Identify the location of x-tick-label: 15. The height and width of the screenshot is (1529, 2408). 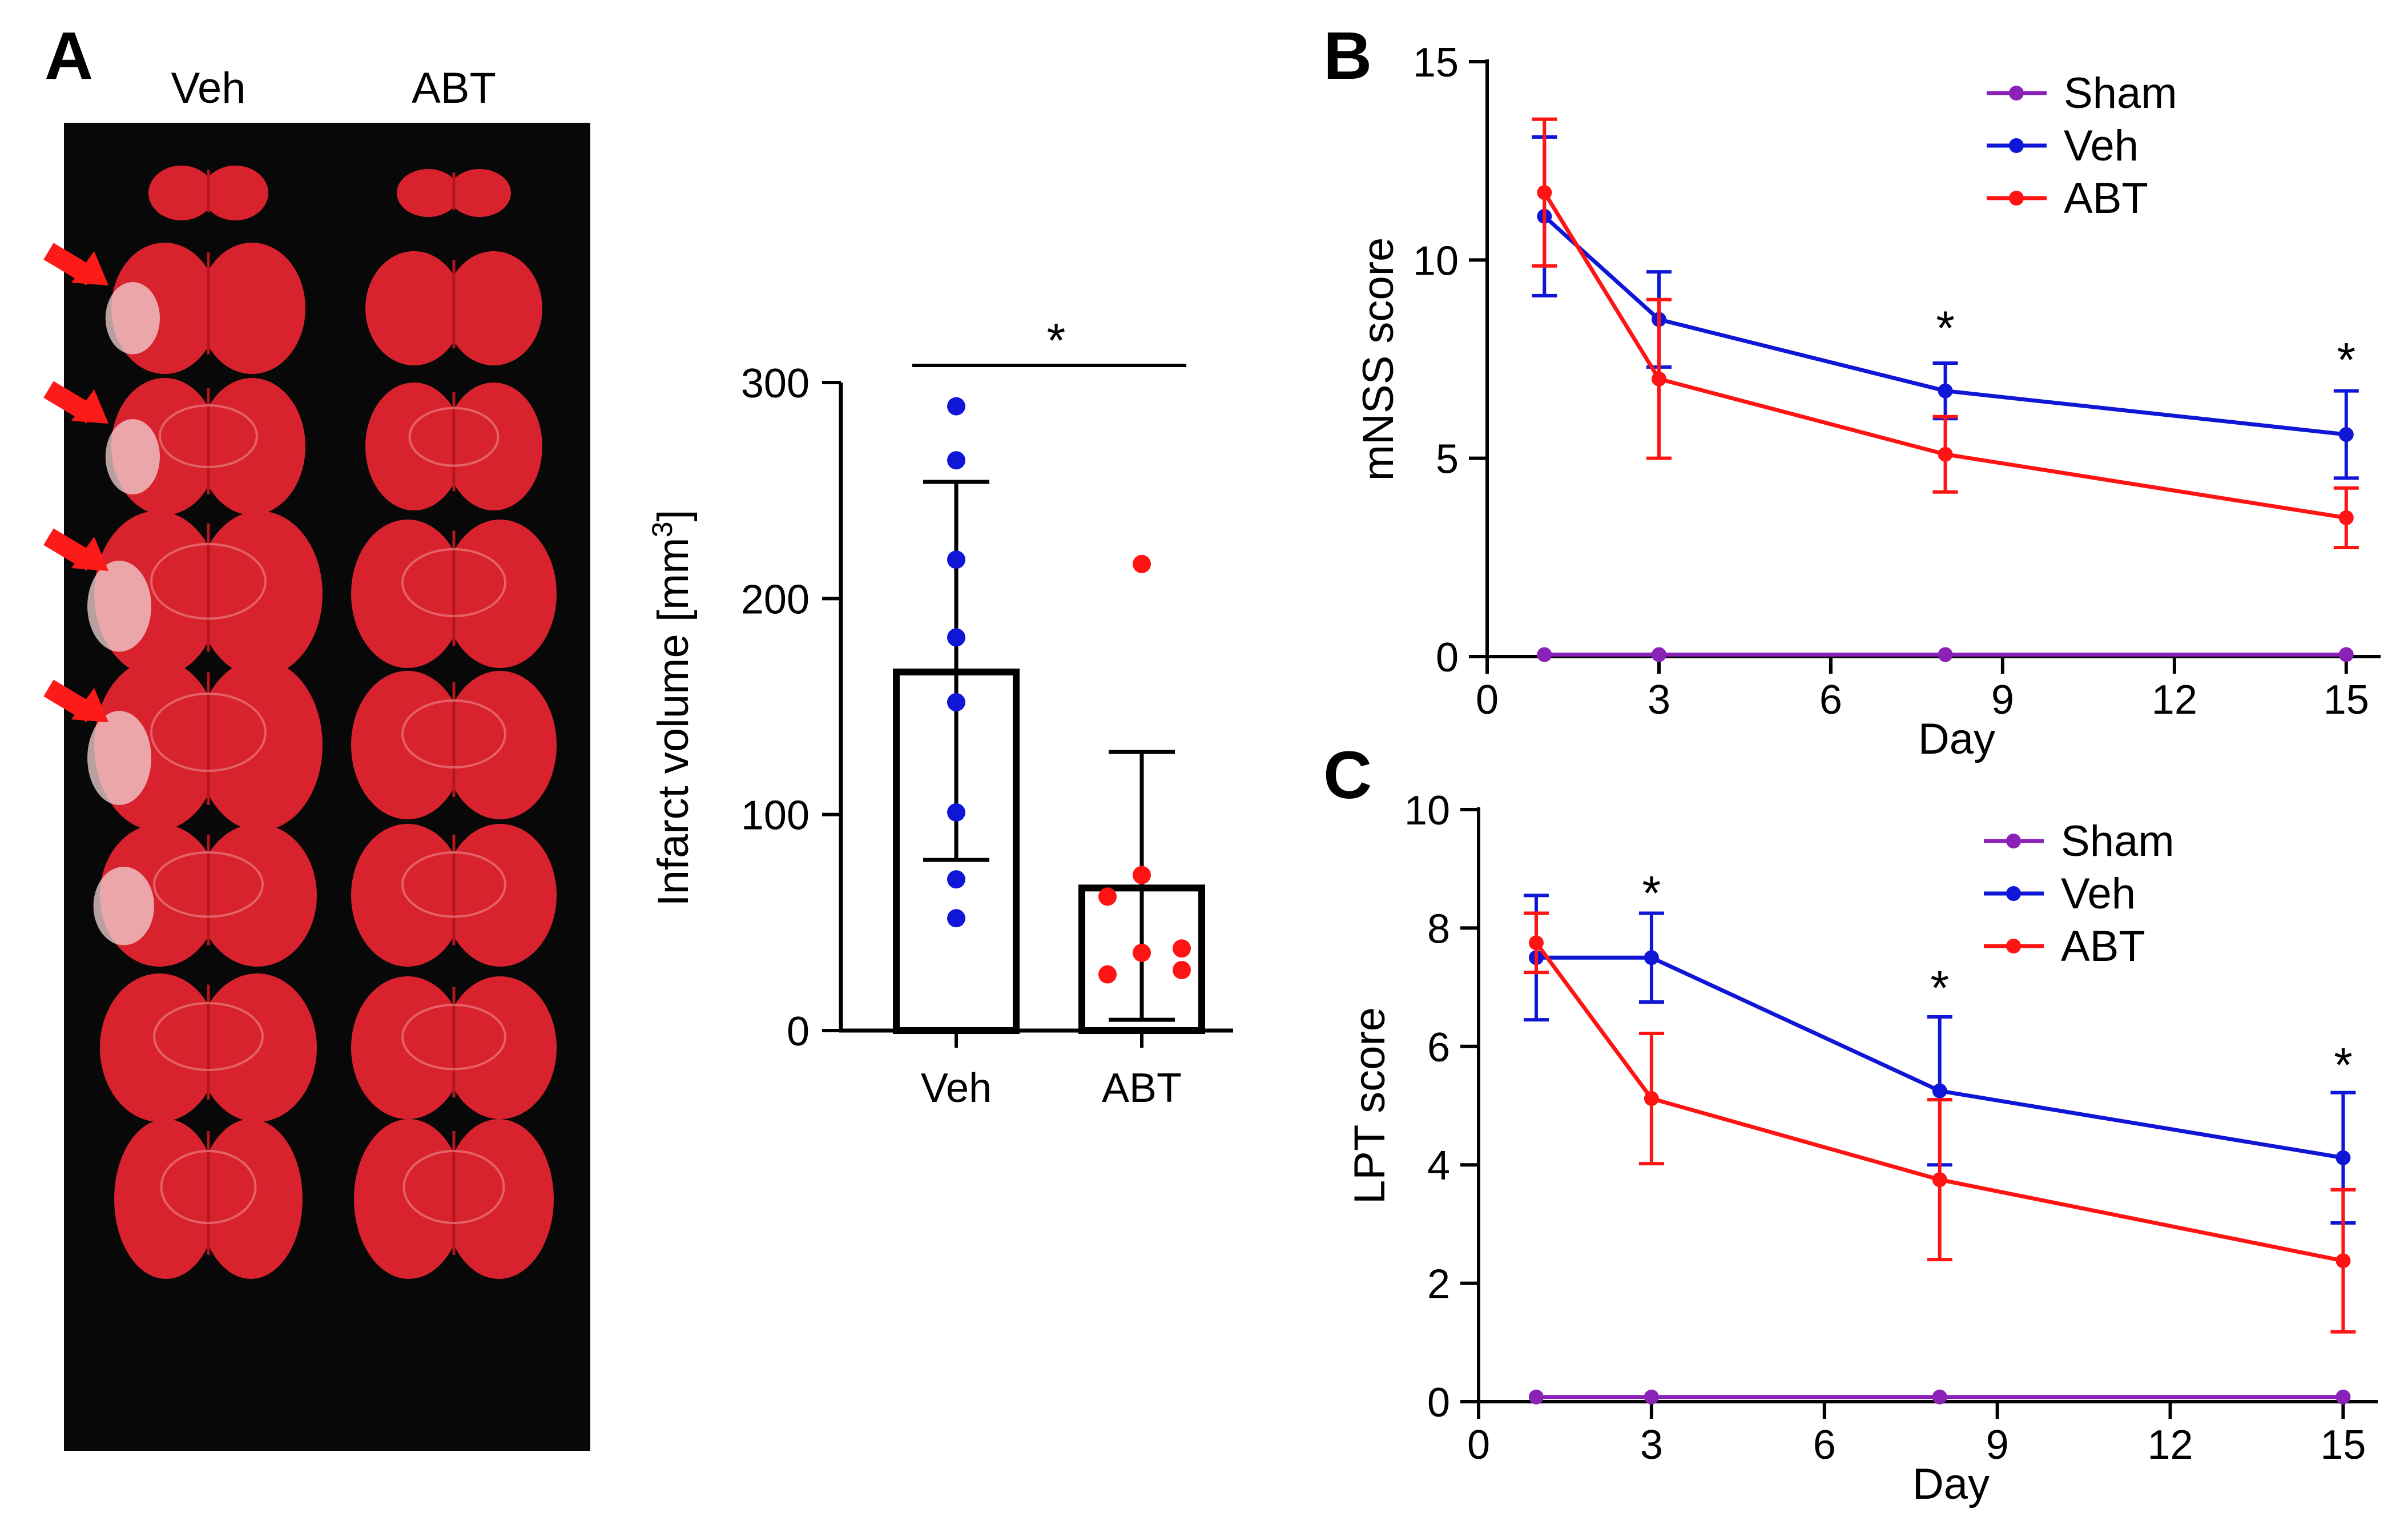
(2346, 700).